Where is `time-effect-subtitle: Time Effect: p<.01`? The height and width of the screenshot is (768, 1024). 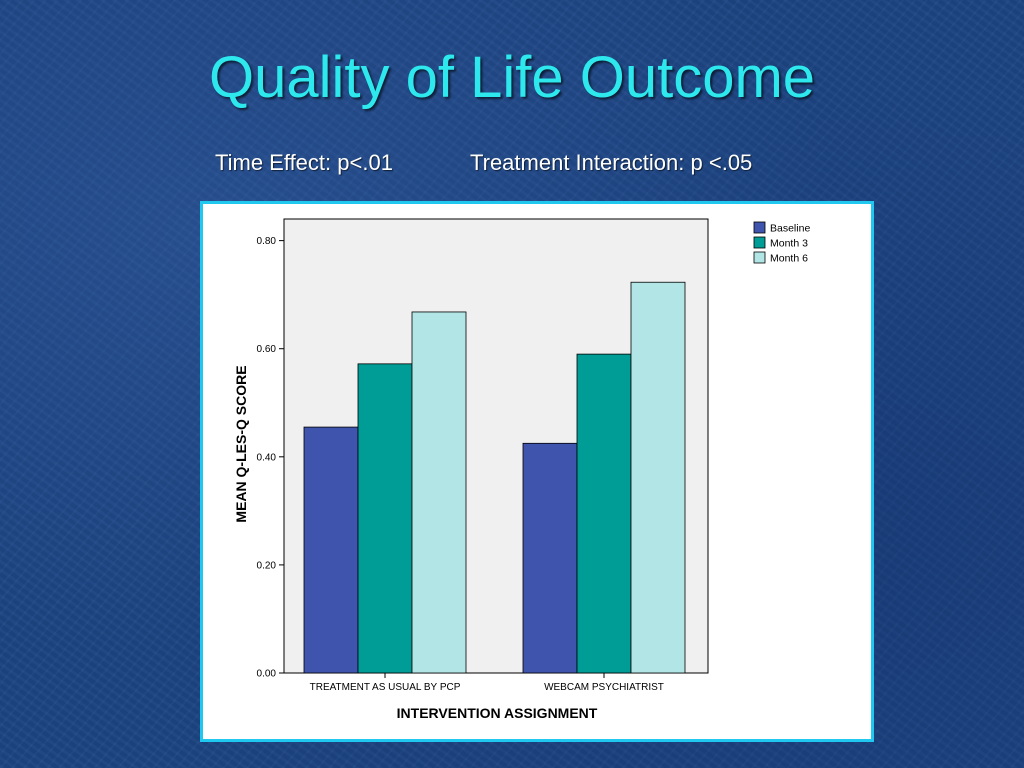 time-effect-subtitle: Time Effect: p<.01 is located at coordinates (304, 162).